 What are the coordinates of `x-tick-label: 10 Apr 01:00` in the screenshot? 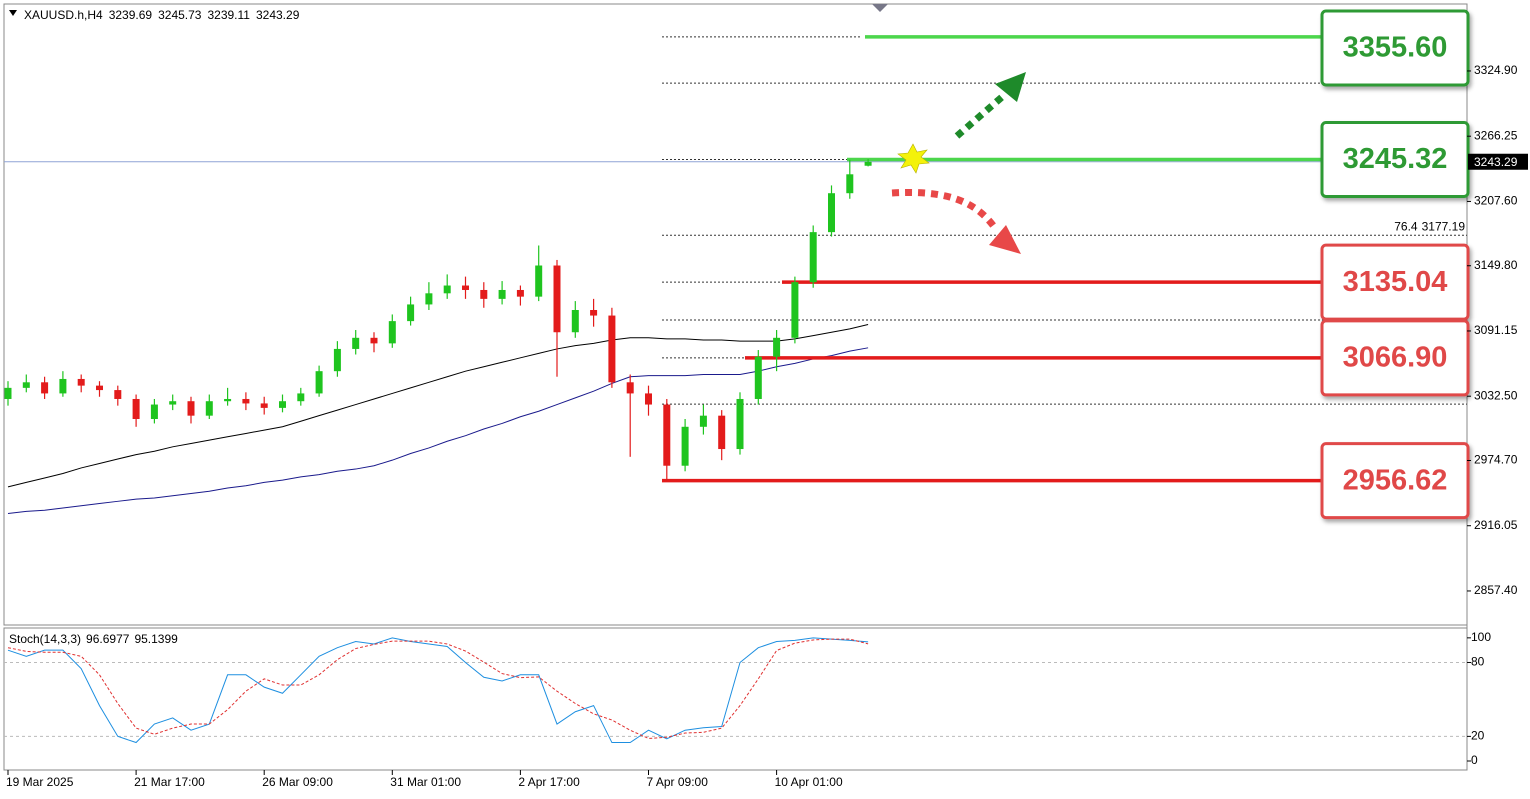 It's located at (809, 782).